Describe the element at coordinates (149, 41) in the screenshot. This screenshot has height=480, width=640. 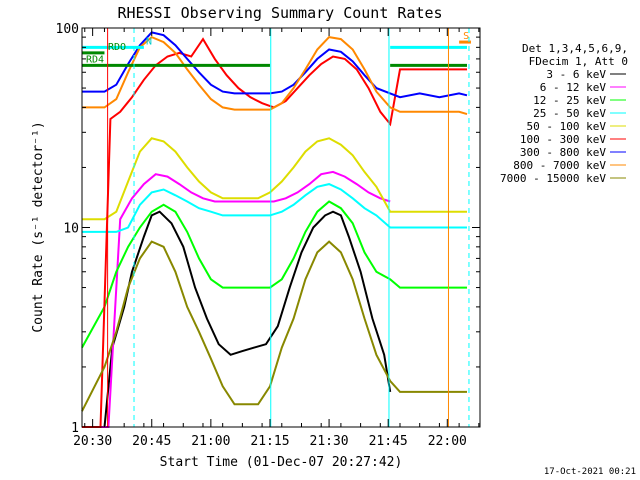
I see `annotation-label-2: N` at that location.